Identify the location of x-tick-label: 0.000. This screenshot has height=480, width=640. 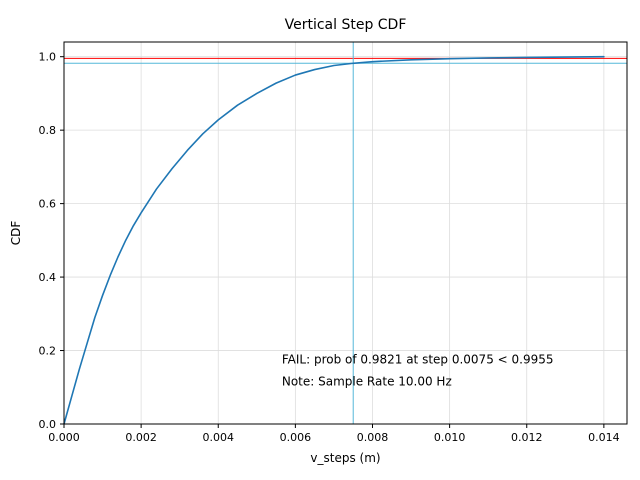
(64, 437).